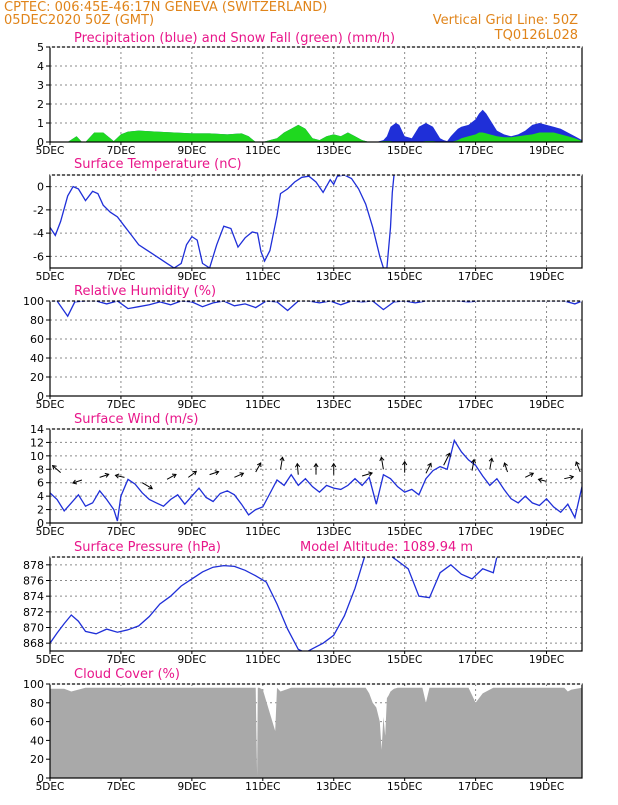 This screenshot has height=805, width=618. Describe the element at coordinates (145, 291) in the screenshot. I see `humidity-title: Relative Humidity (%)` at that location.